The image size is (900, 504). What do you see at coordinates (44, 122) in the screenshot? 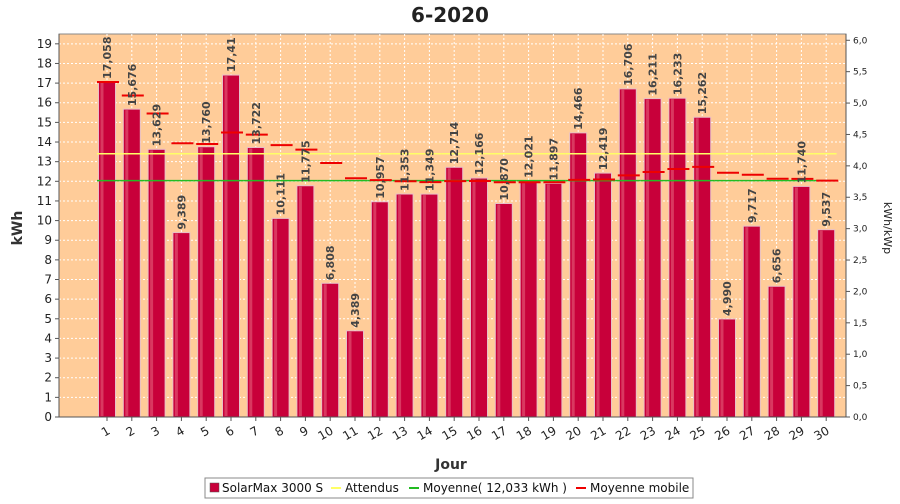
I see `y-tick-label: 15` at bounding box center [44, 122].